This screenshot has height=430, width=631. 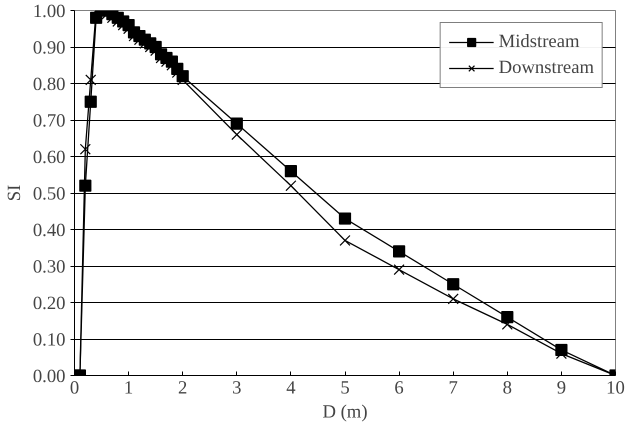 I want to click on legend-label: Midstream, so click(x=539, y=42).